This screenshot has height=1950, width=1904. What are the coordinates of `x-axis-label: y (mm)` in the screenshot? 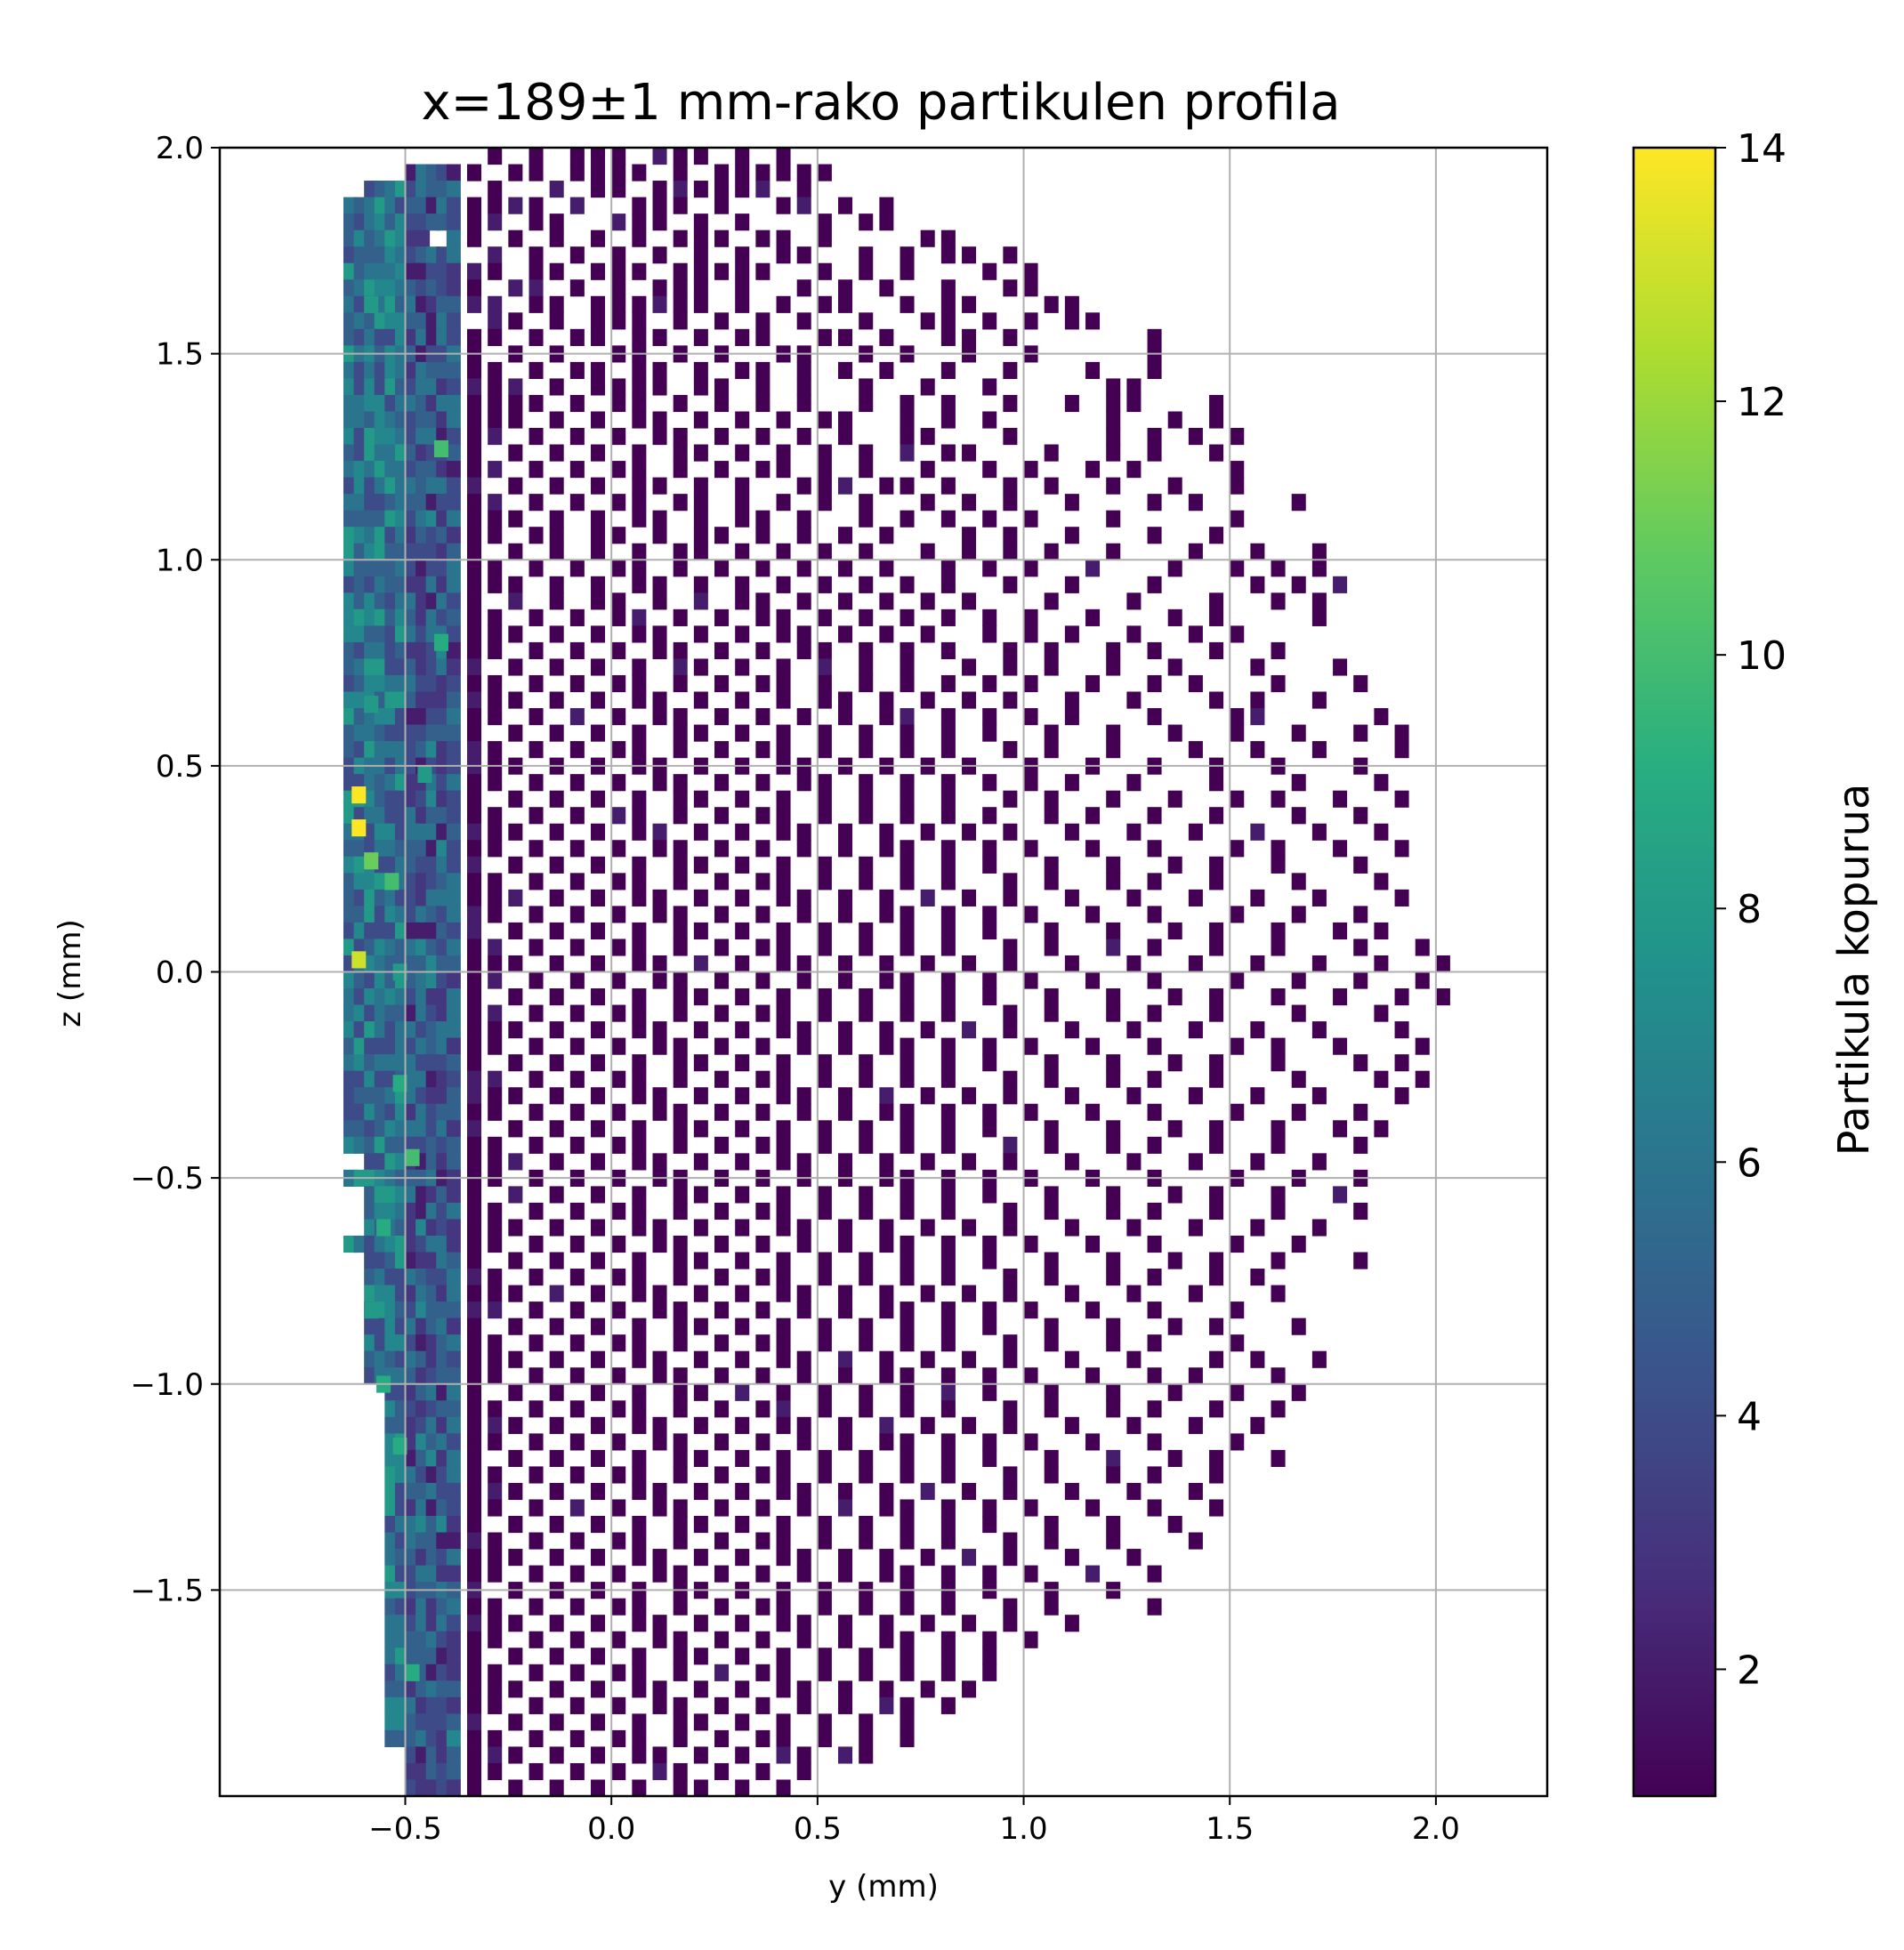 It's located at (884, 1887).